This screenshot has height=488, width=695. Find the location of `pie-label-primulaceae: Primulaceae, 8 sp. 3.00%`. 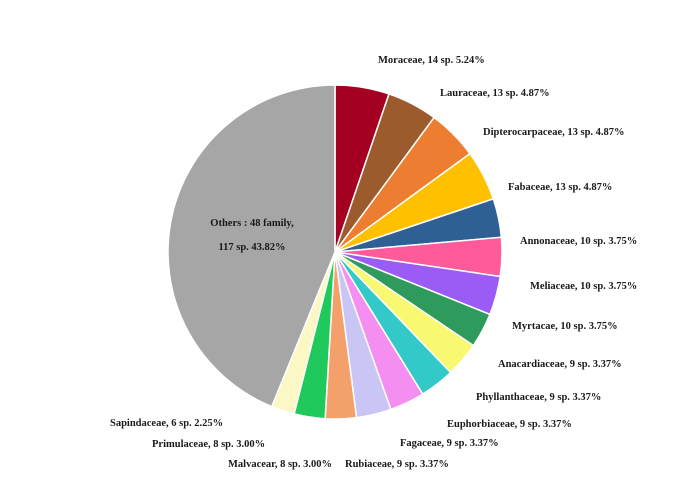

pie-label-primulaceae: Primulaceae, 8 sp. 3.00% is located at coordinates (208, 444).